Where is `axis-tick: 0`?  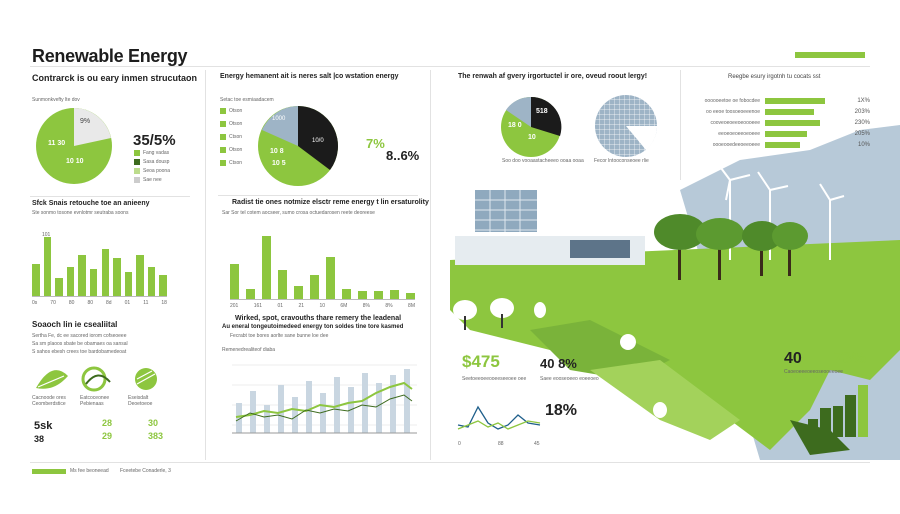 axis-tick: 0 is located at coordinates (459, 444).